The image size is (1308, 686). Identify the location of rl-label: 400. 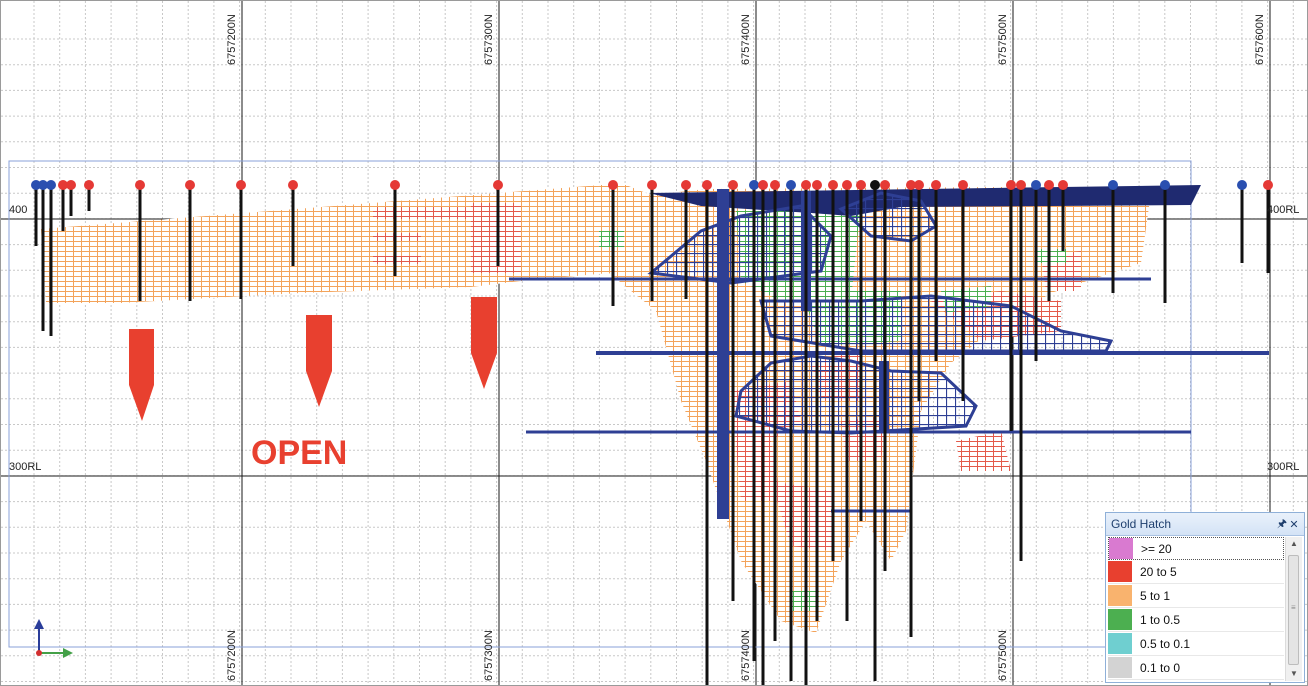
(18, 210).